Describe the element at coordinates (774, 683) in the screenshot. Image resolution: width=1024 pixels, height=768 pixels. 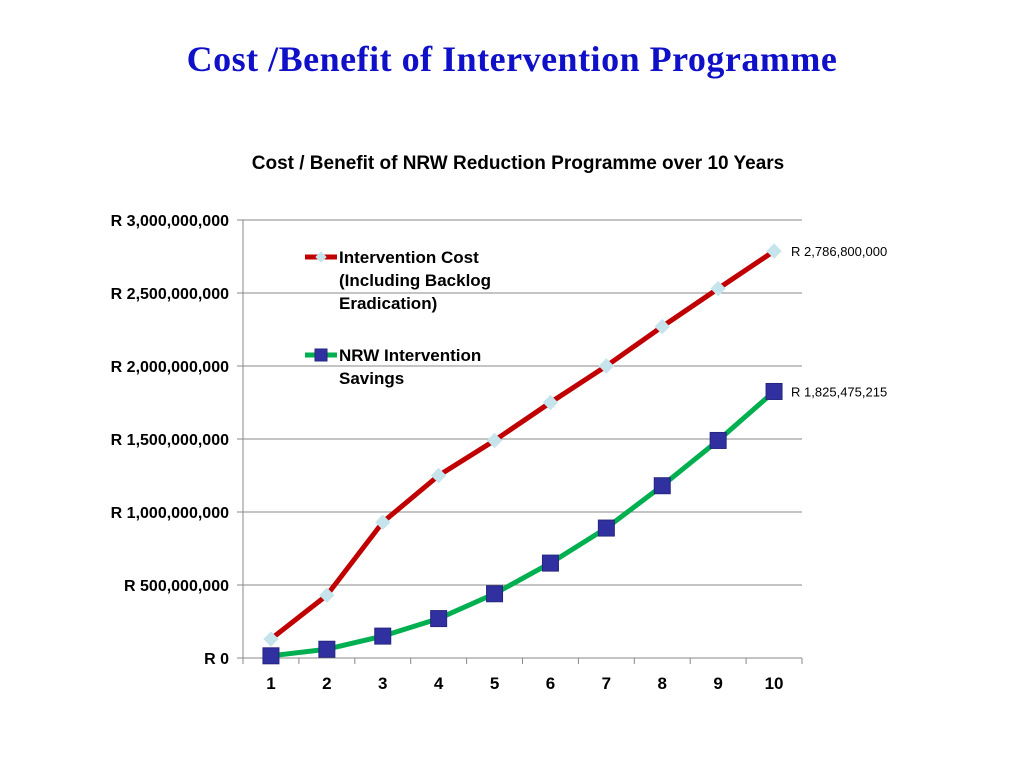
I see `x-tick-label: 10` at that location.